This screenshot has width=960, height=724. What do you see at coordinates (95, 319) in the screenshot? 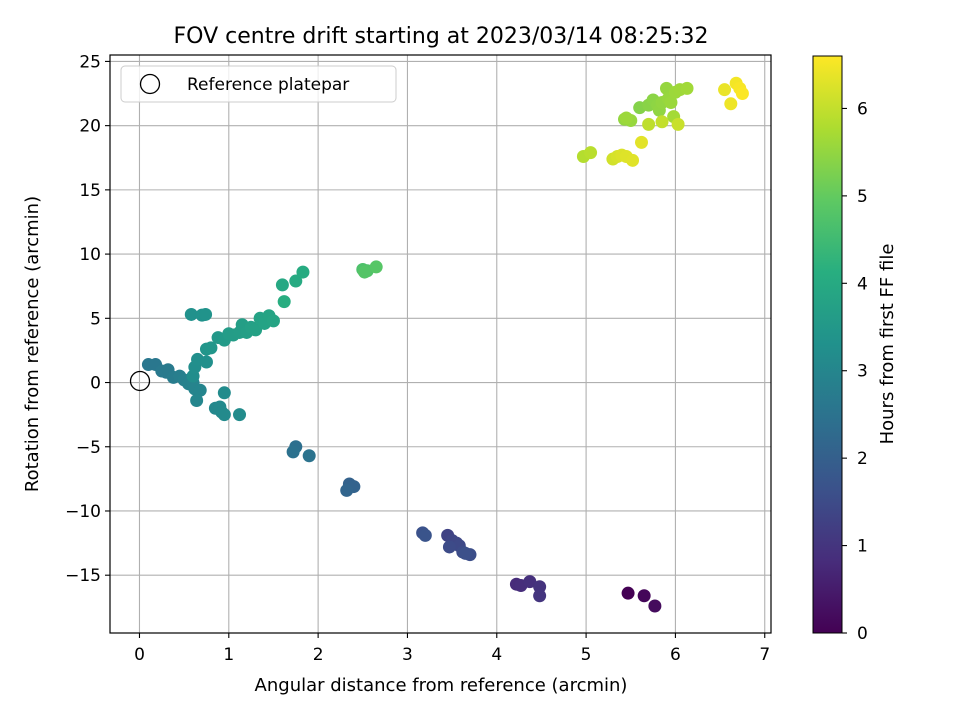
I see `y-tick-label: 5` at bounding box center [95, 319].